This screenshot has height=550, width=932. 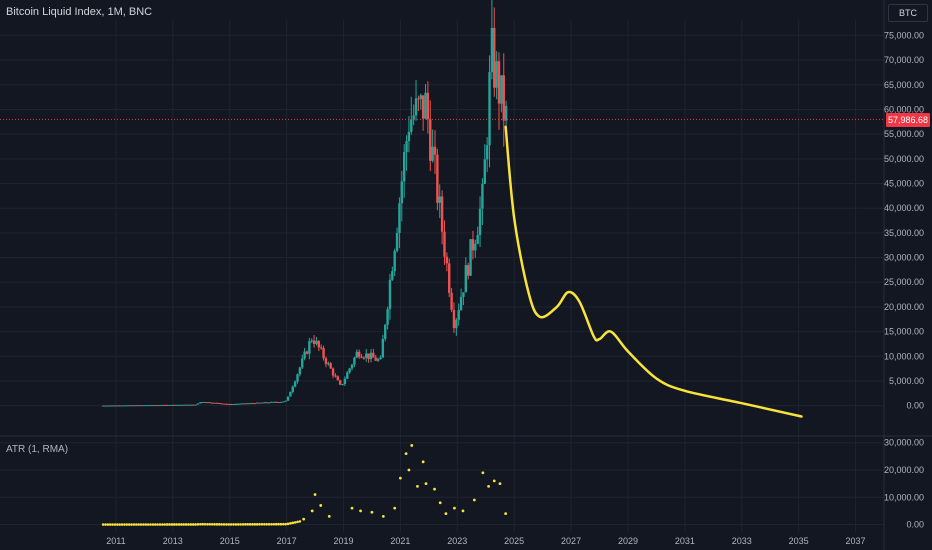 I want to click on y-tick-label: 35,000.00, so click(x=904, y=233).